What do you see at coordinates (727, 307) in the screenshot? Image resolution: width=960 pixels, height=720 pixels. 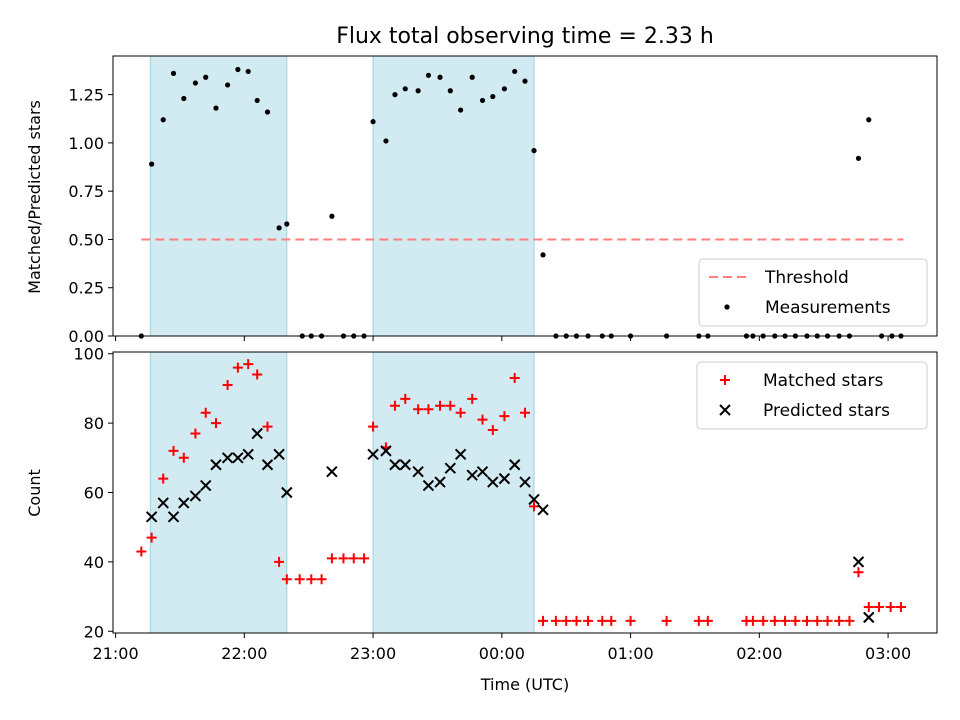 I see `legend-marker-swatch` at bounding box center [727, 307].